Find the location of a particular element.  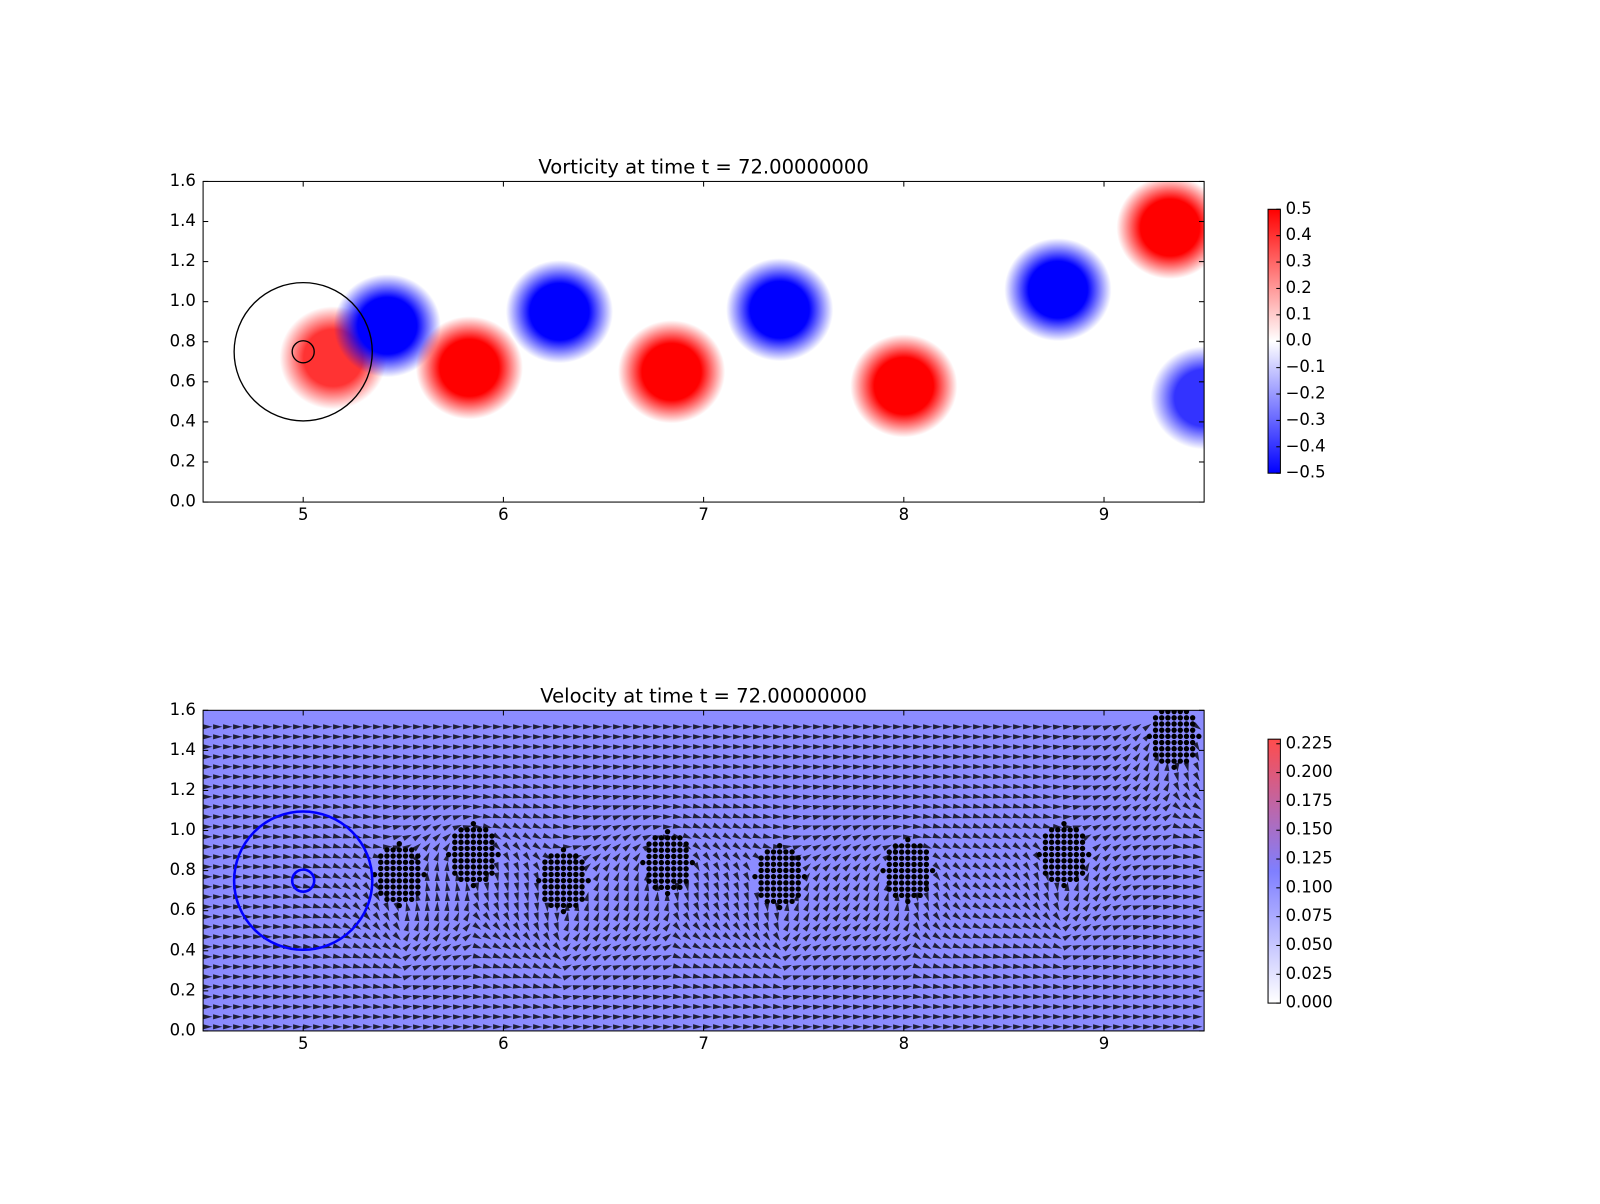

colorbar-tick-label: 0.4 is located at coordinates (1299, 234).